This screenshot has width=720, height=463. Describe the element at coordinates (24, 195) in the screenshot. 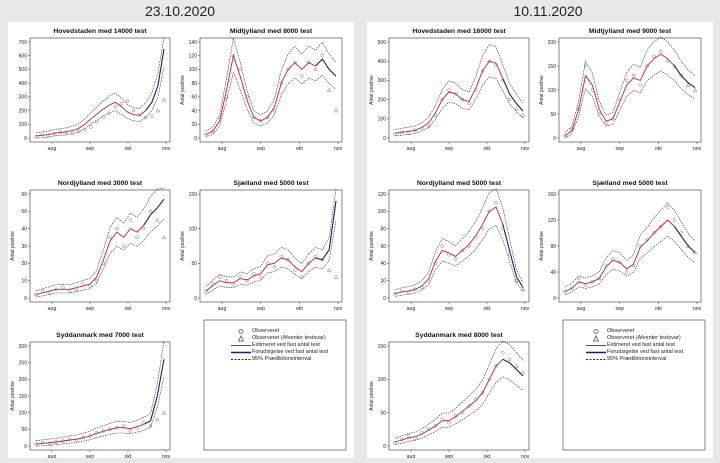

I see `y-tick-label: 60` at that location.